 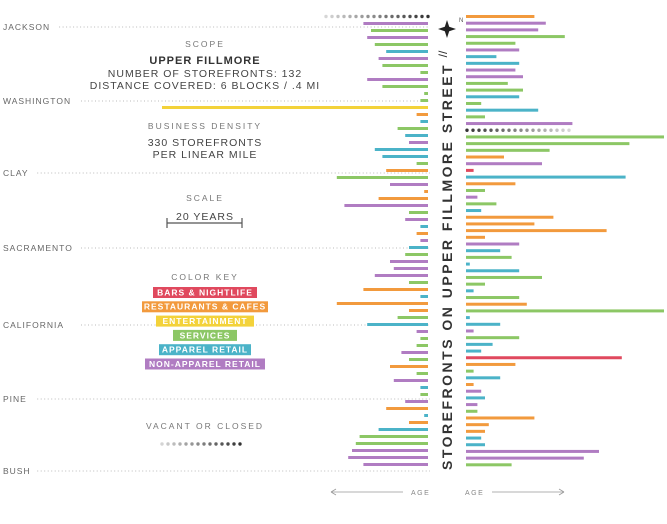 I want to click on density-line2: PER LINEAR MILE, so click(x=205, y=155).